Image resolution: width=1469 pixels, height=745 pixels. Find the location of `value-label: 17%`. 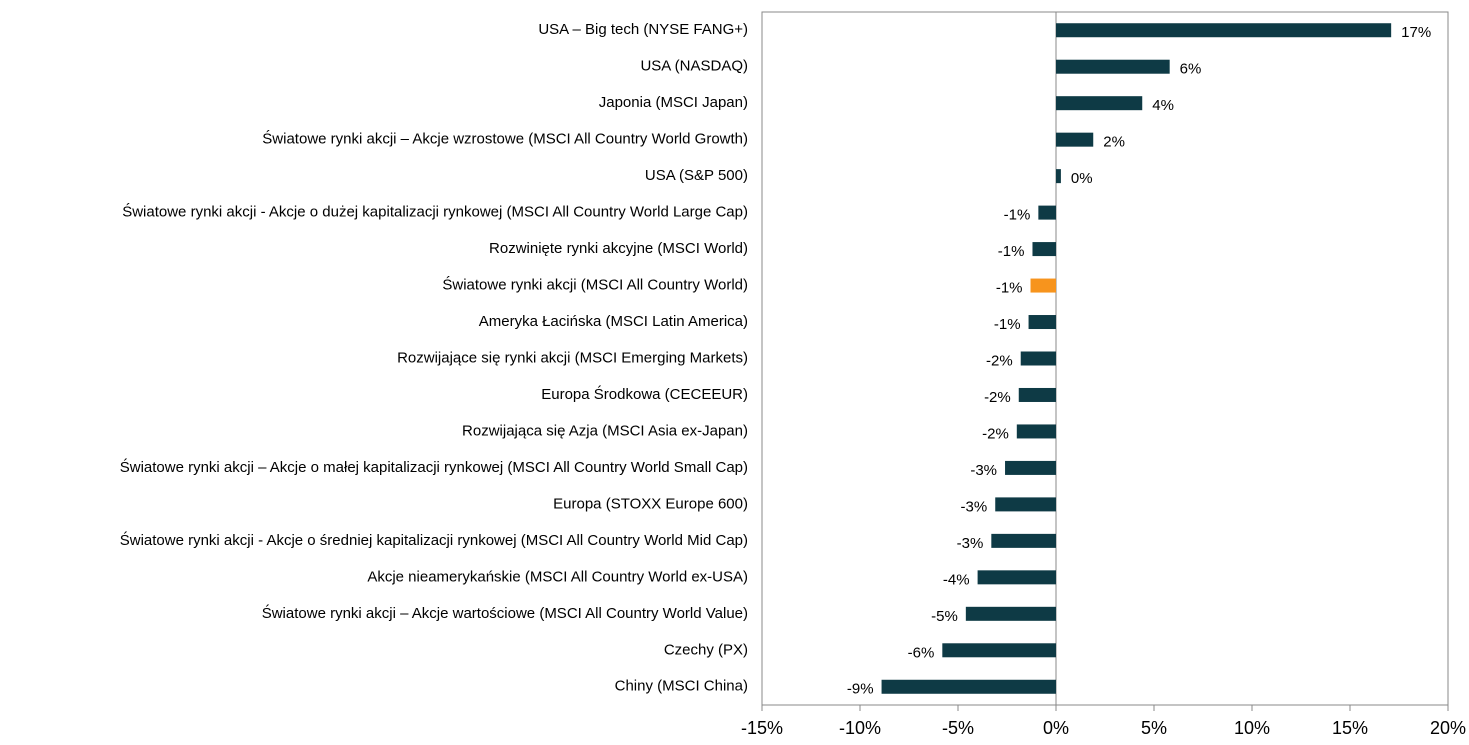

value-label: 17% is located at coordinates (1416, 32).